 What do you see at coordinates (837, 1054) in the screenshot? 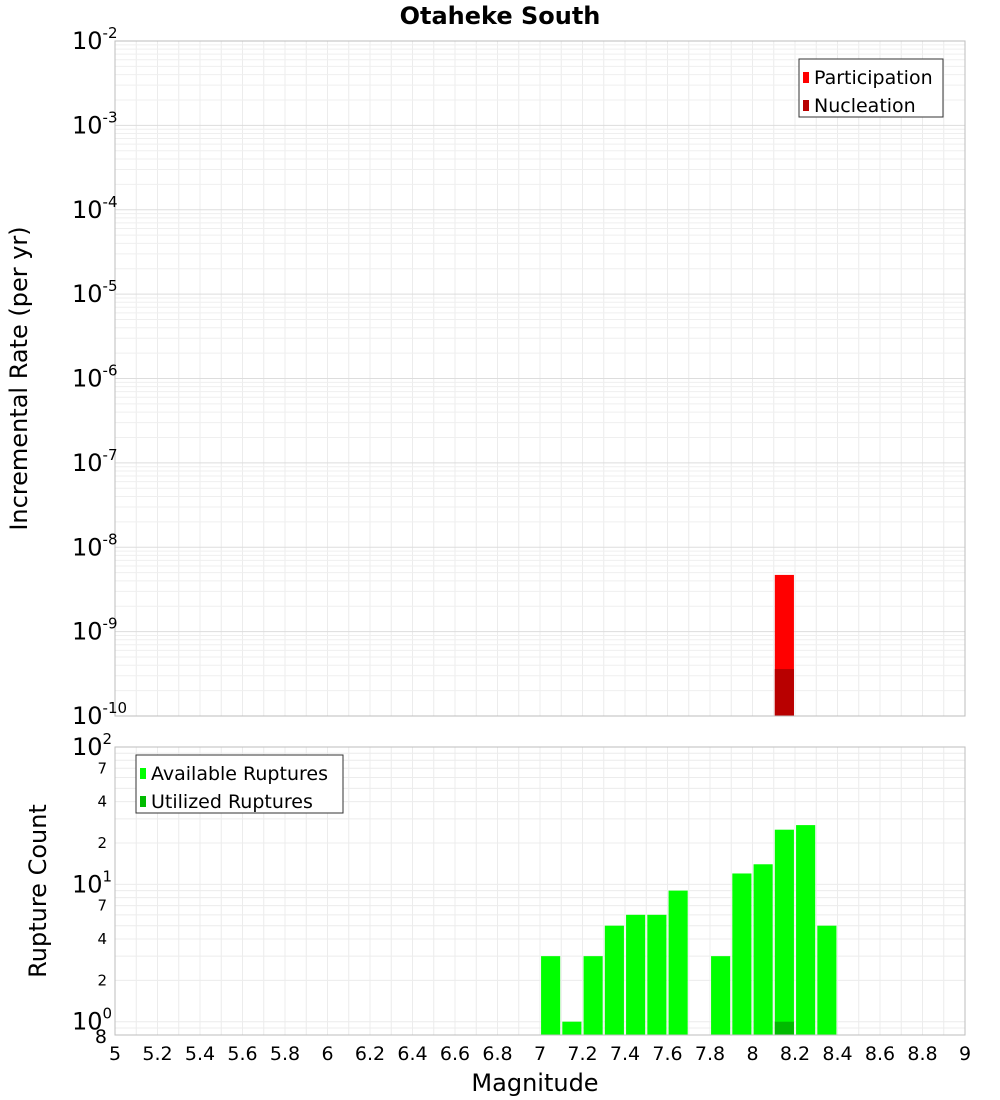
I see `x-tick-label: 8.4` at bounding box center [837, 1054].